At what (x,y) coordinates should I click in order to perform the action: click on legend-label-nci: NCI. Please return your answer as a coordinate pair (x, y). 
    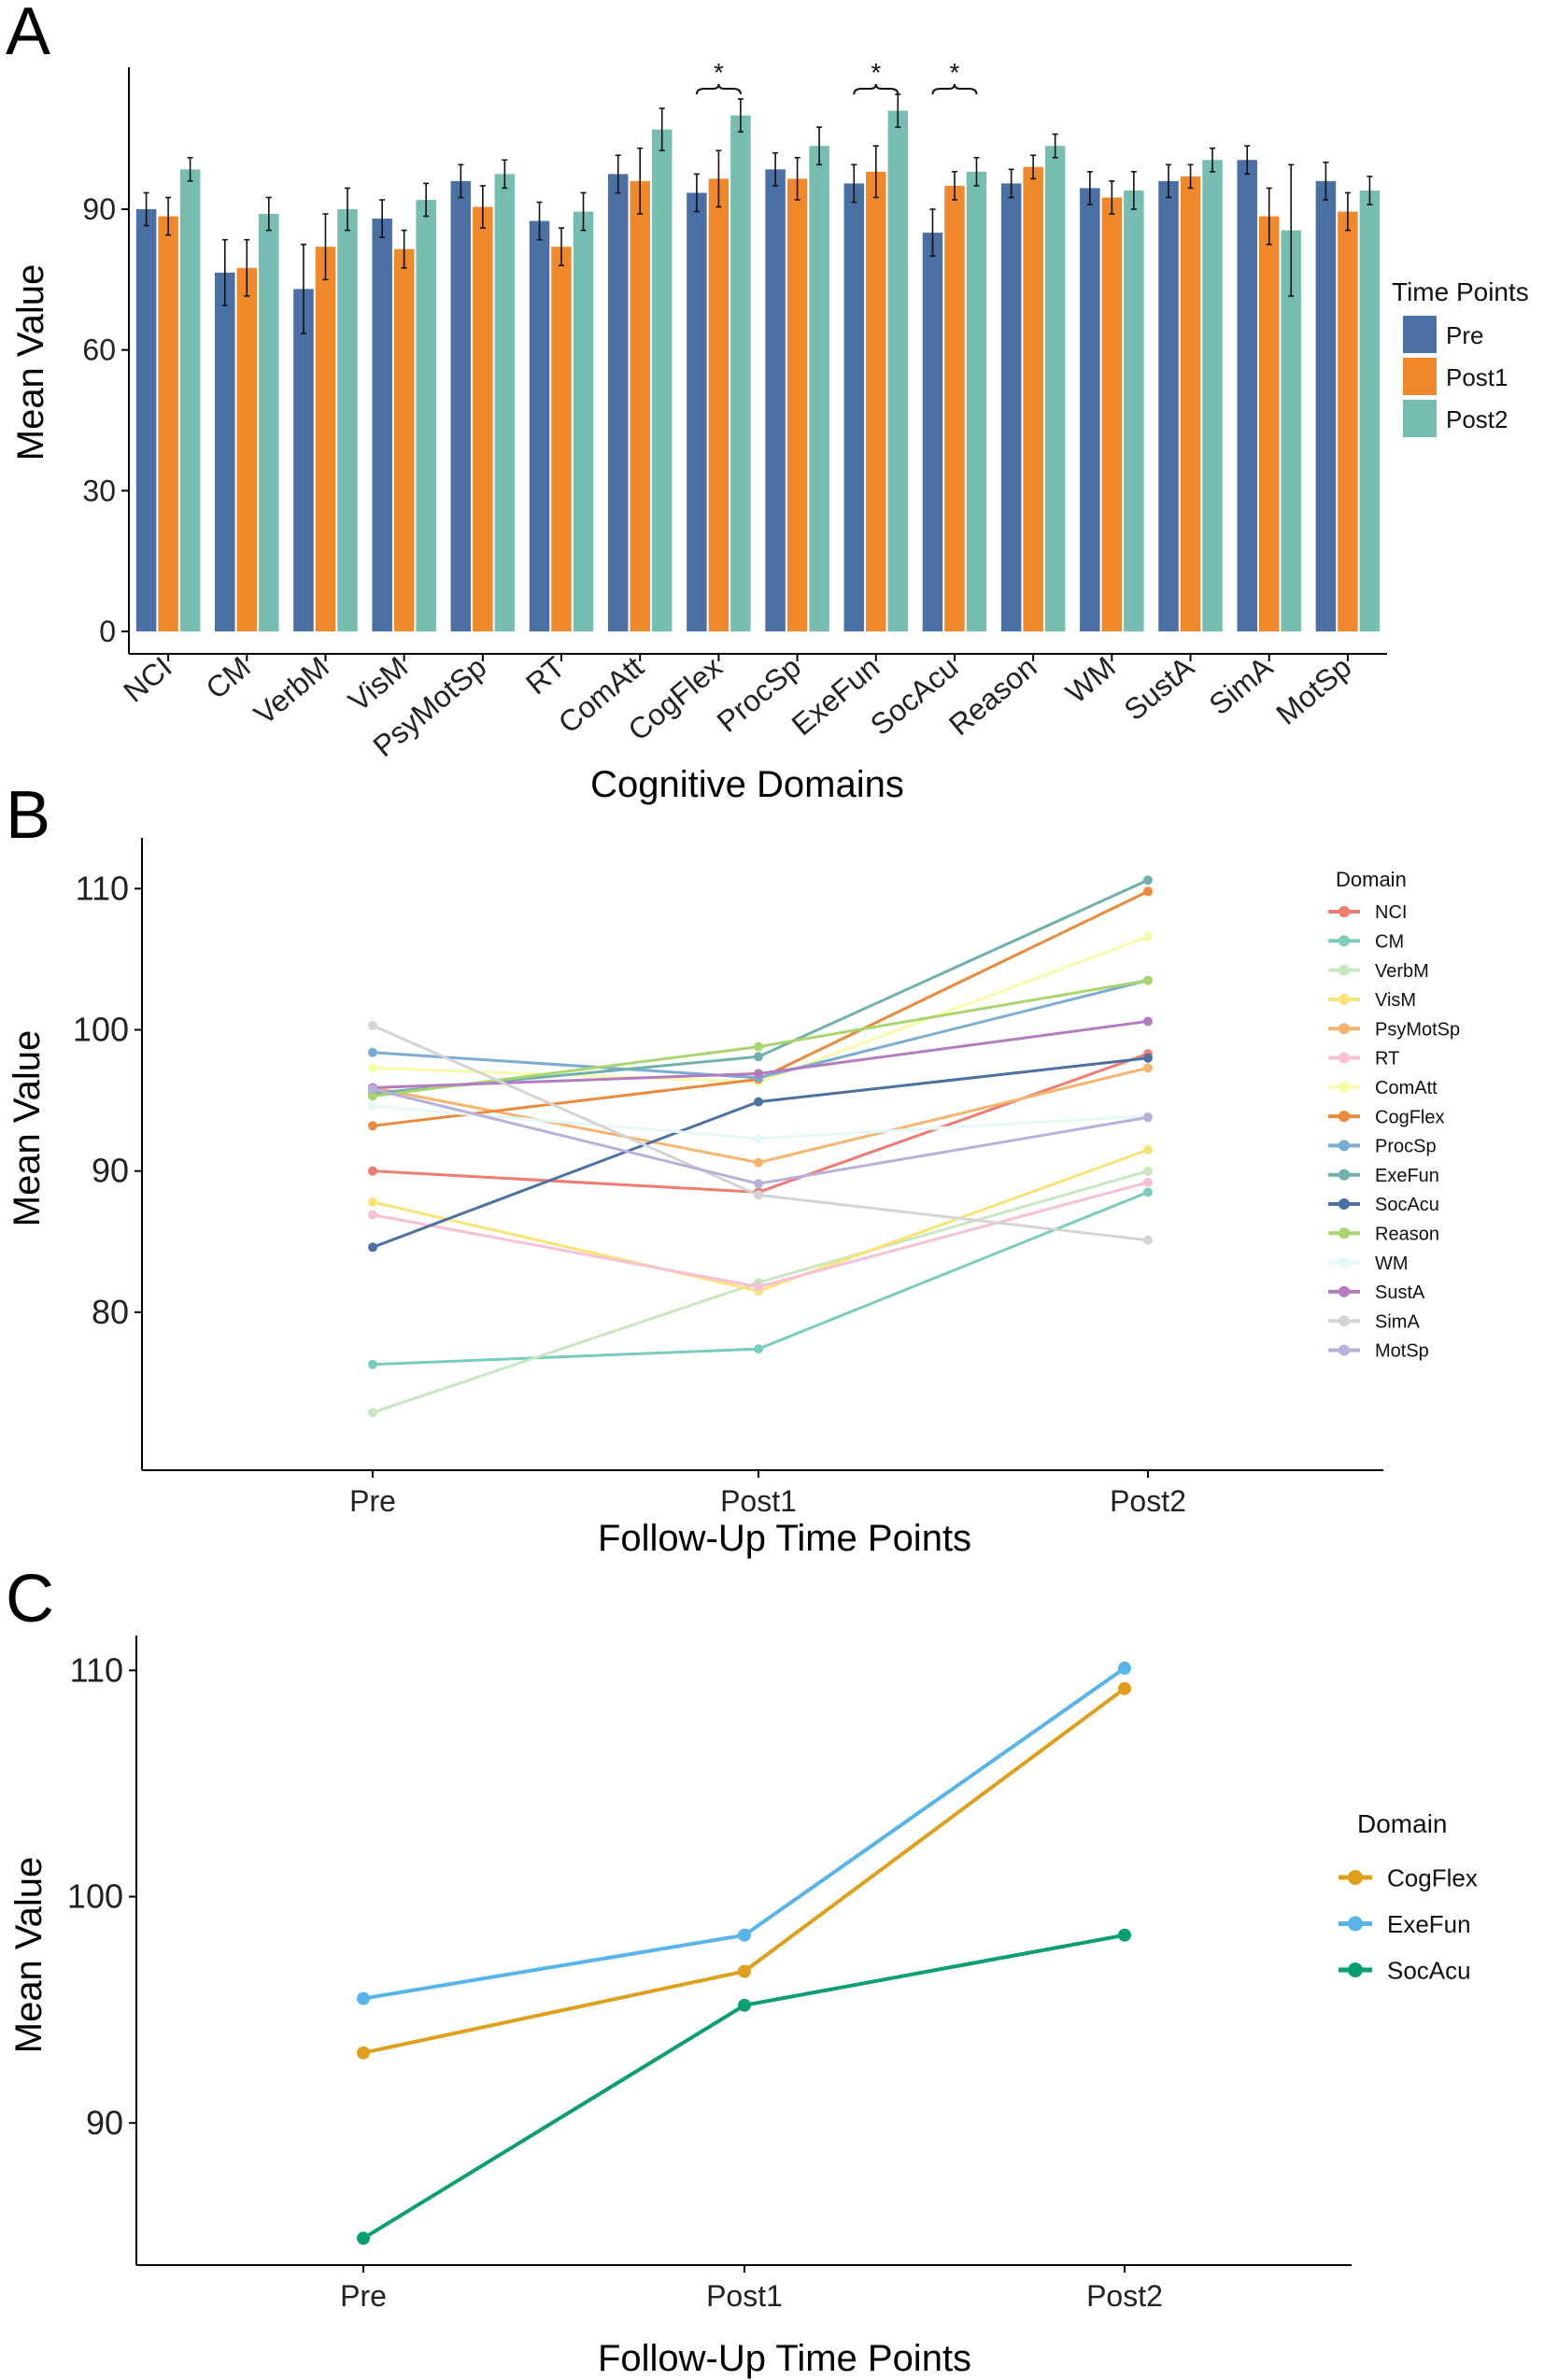
    Looking at the image, I should click on (1391, 912).